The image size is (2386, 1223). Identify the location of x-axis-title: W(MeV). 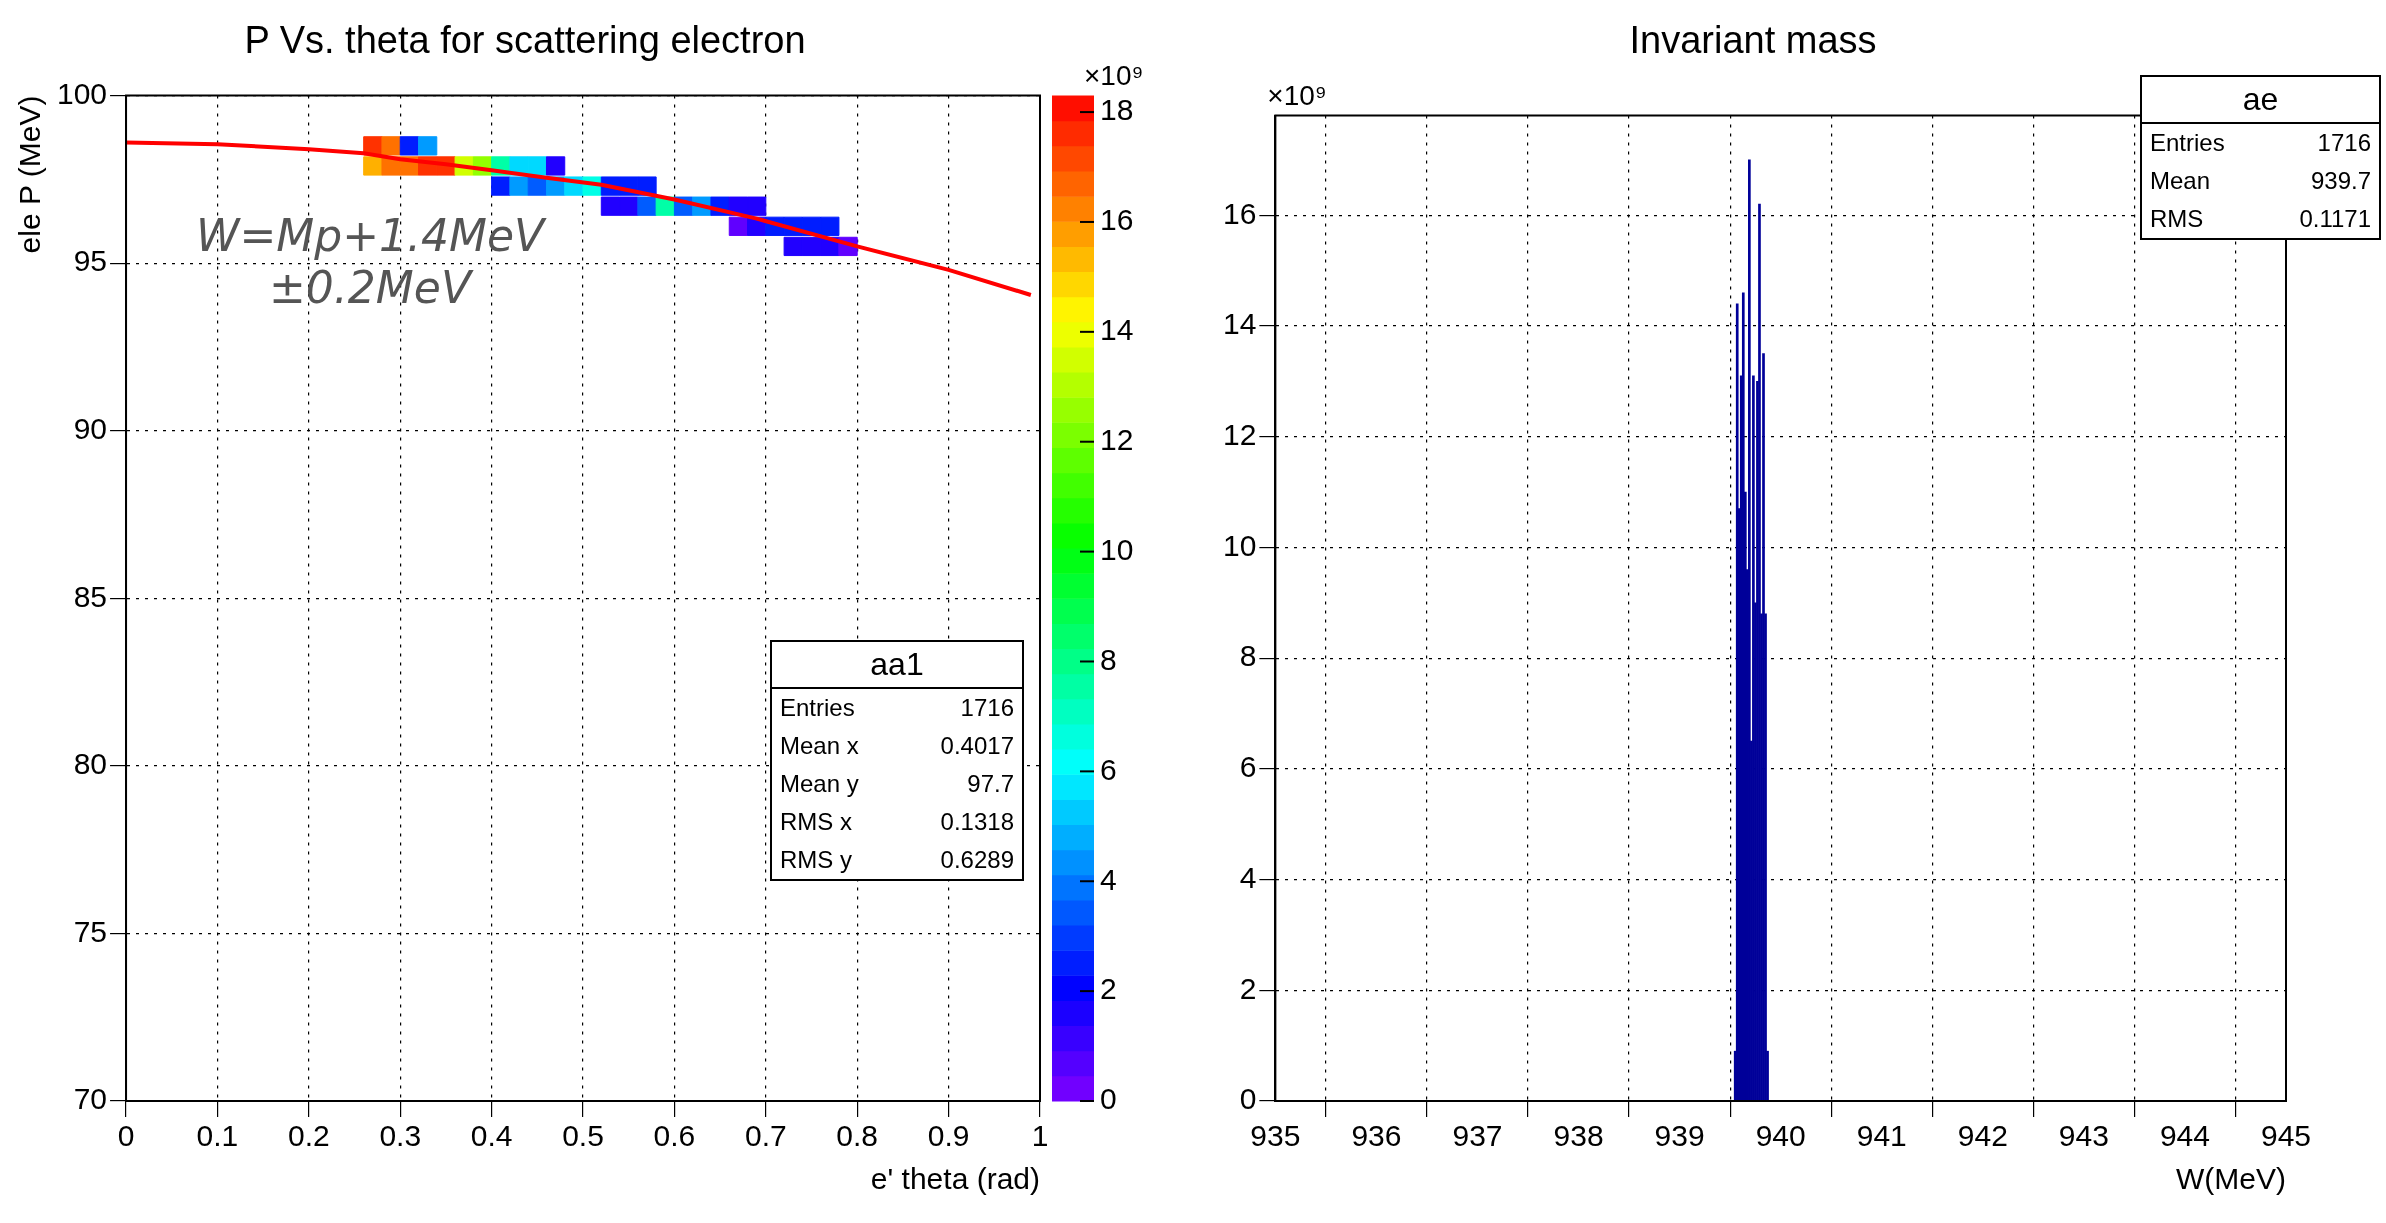
(2231, 1179).